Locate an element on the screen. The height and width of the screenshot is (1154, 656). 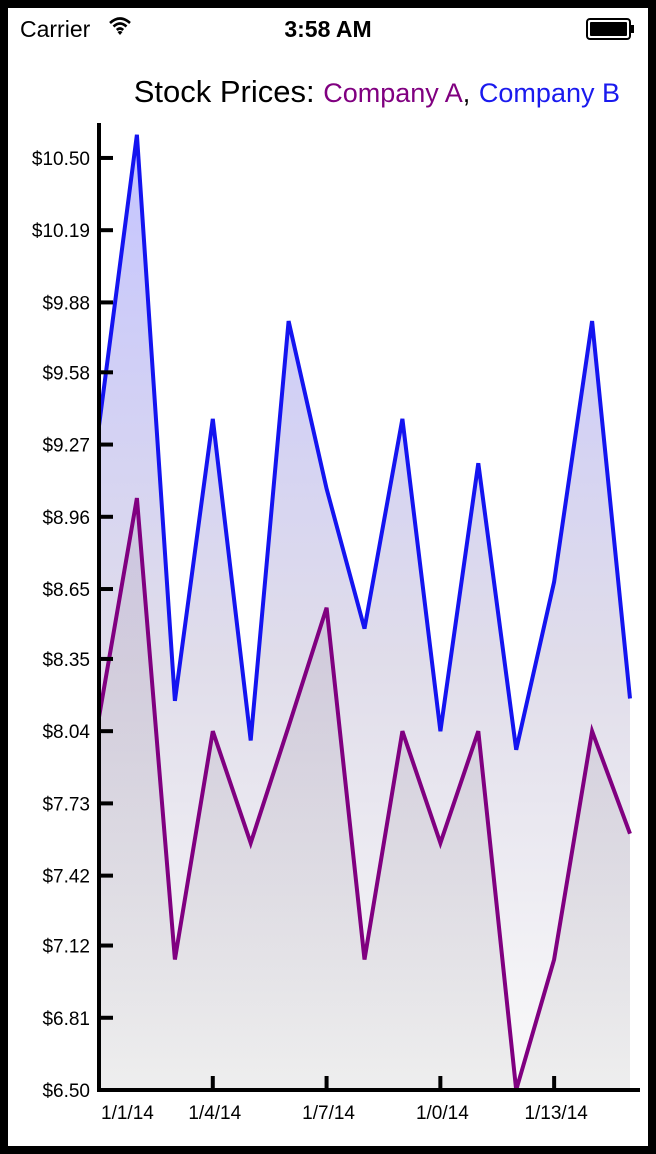
legend-series-a: Company A is located at coordinates (393, 93).